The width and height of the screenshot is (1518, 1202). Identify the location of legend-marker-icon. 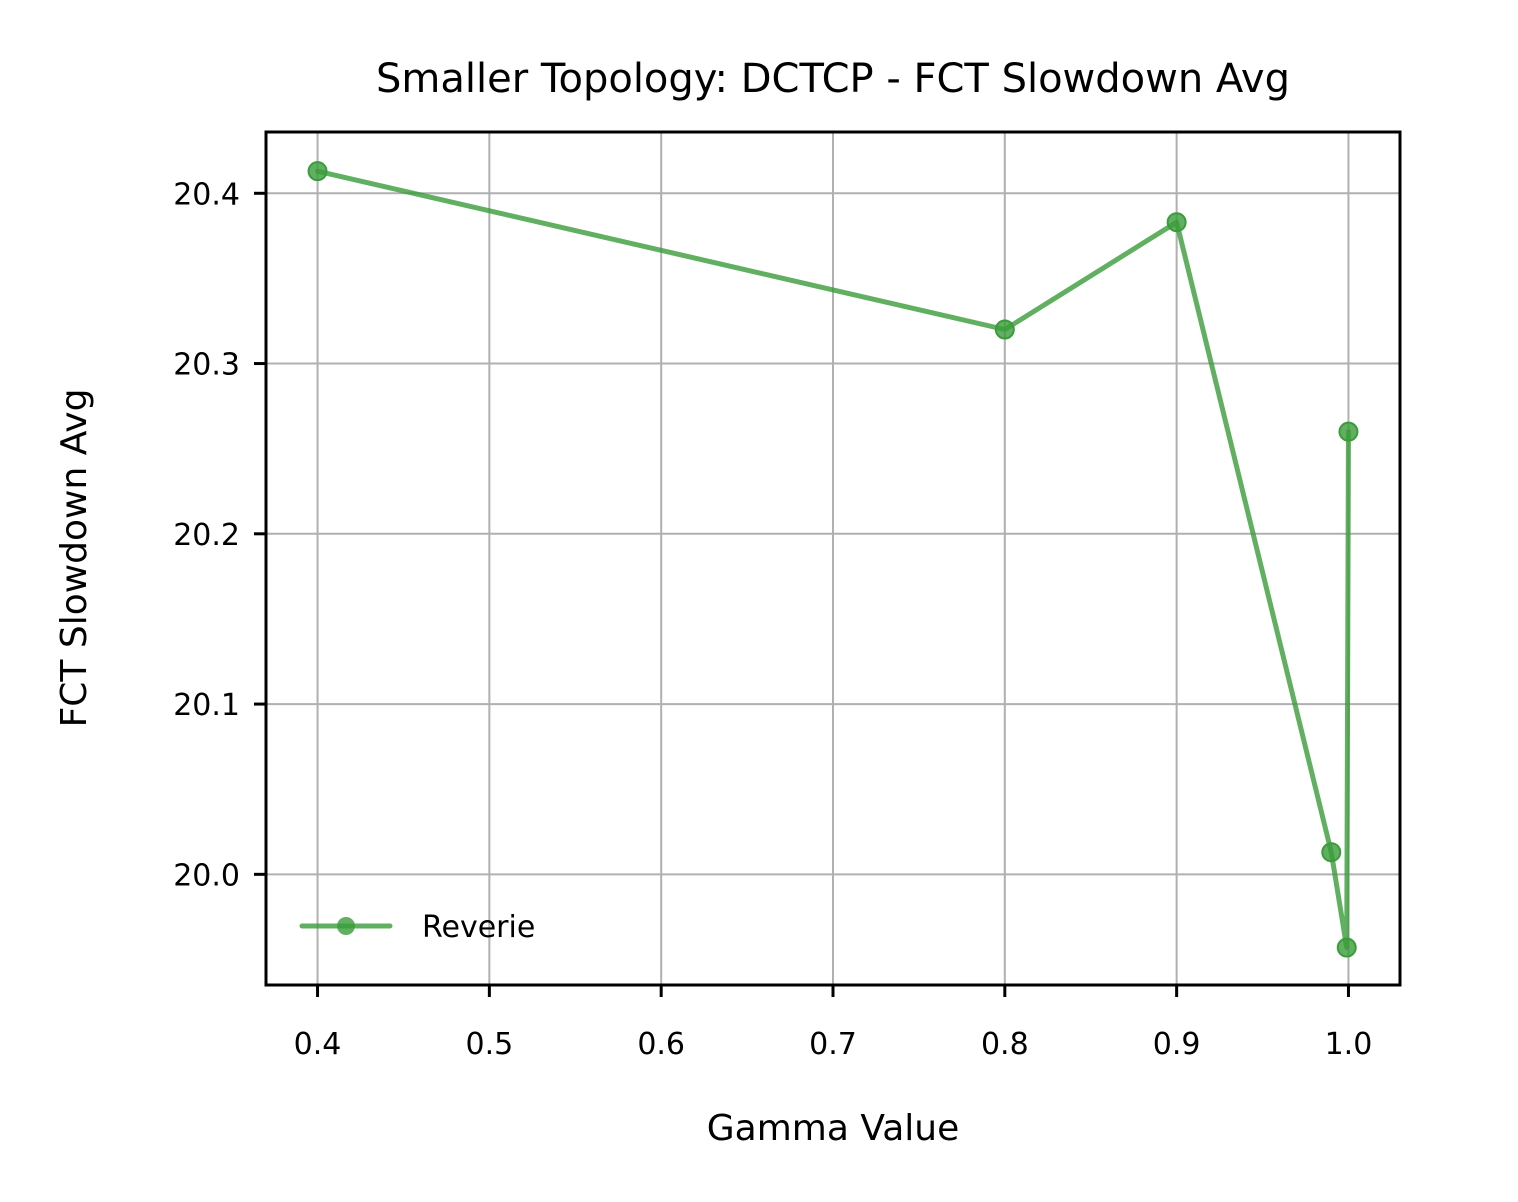
(346, 926).